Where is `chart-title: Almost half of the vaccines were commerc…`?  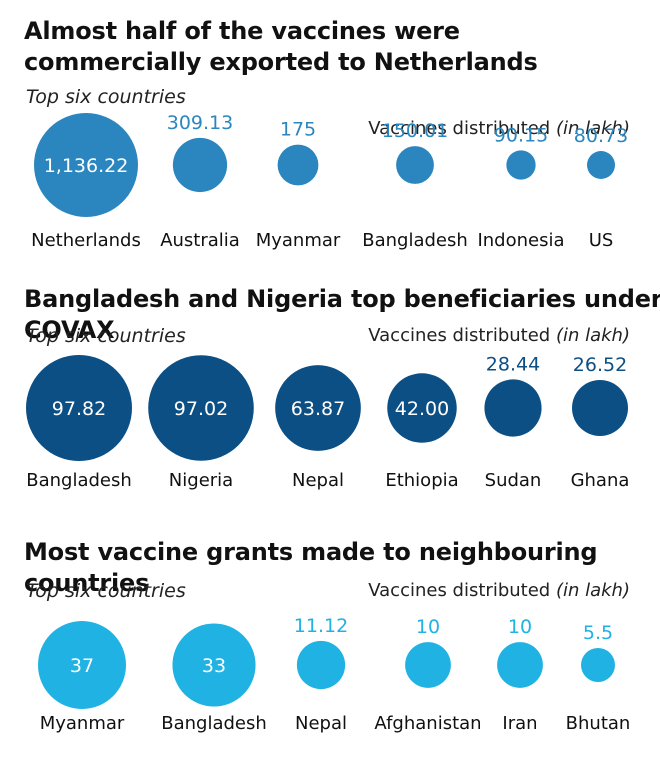 chart-title: Almost half of the vaccines were commerc… is located at coordinates (281, 46).